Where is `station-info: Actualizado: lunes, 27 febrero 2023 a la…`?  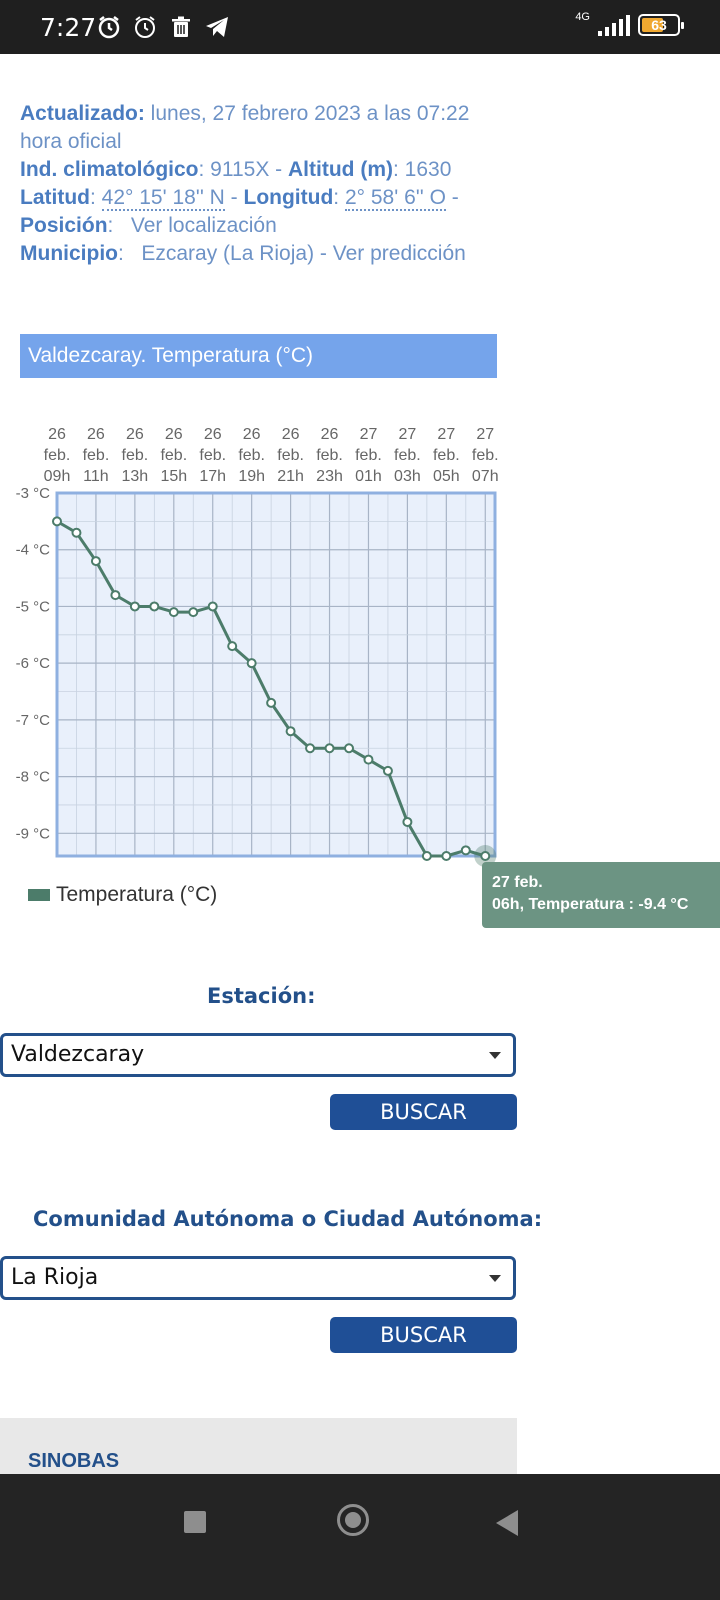 station-info: Actualizado: lunes, 27 febrero 2023 a la… is located at coordinates (260, 184).